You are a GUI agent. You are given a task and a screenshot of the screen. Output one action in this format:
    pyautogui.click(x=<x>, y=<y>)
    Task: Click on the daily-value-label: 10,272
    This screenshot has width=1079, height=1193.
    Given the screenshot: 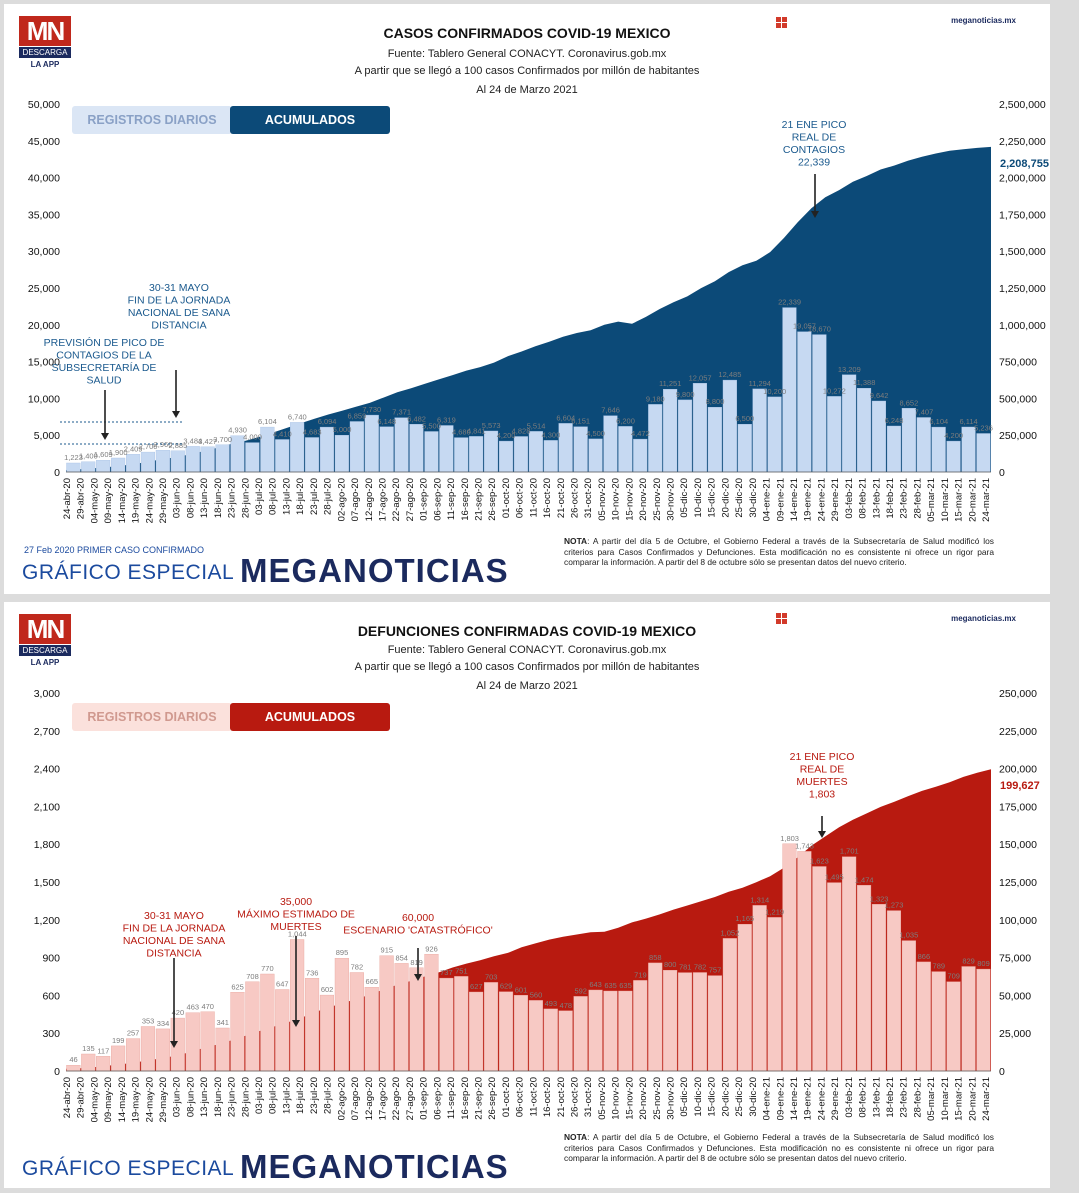 What is the action you would take?
    pyautogui.click(x=834, y=390)
    